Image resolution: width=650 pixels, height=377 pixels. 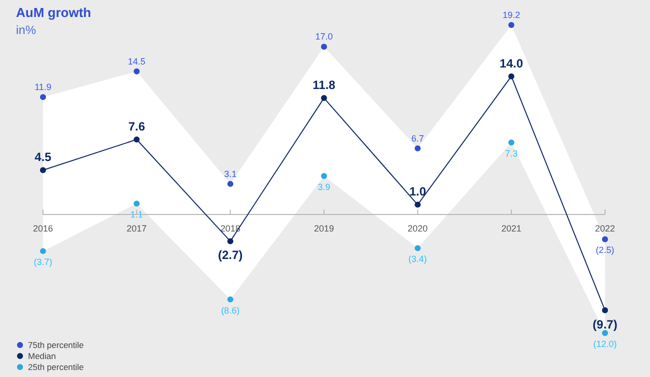 What do you see at coordinates (512, 63) in the screenshot?
I see `data-label: 14.0` at bounding box center [512, 63].